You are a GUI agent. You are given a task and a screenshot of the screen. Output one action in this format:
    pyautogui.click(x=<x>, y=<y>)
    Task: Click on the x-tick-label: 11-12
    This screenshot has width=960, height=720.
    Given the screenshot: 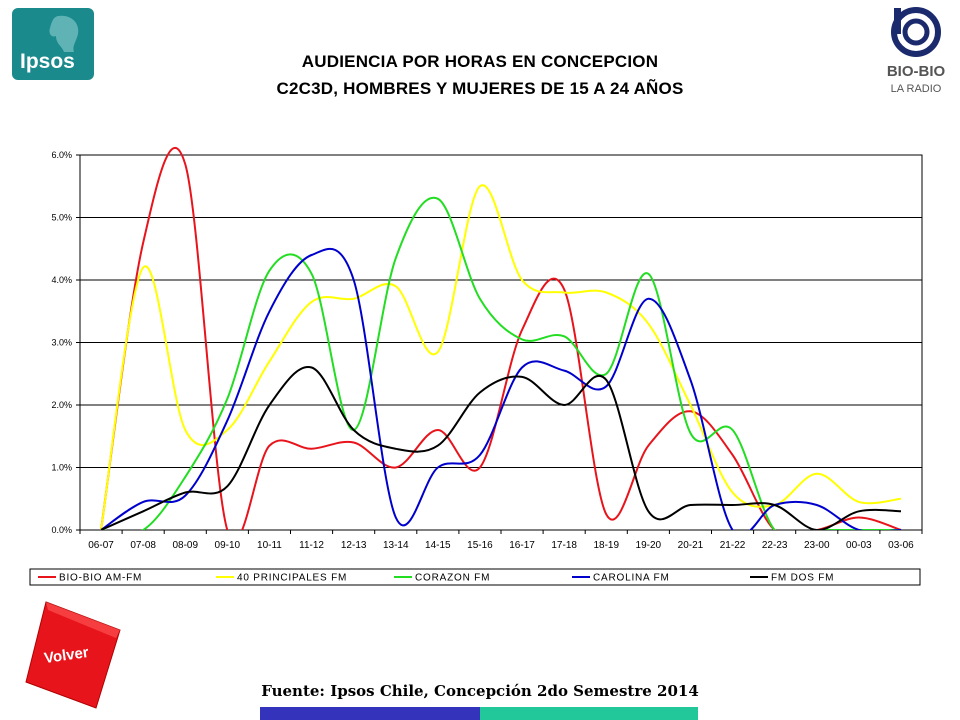 What is the action you would take?
    pyautogui.click(x=311, y=545)
    